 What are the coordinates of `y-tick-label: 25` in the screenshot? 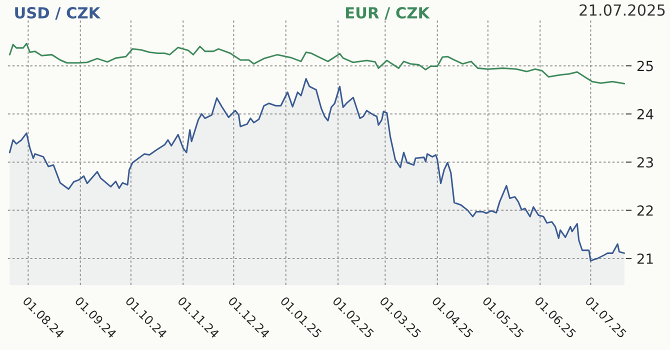 It's located at (645, 66).